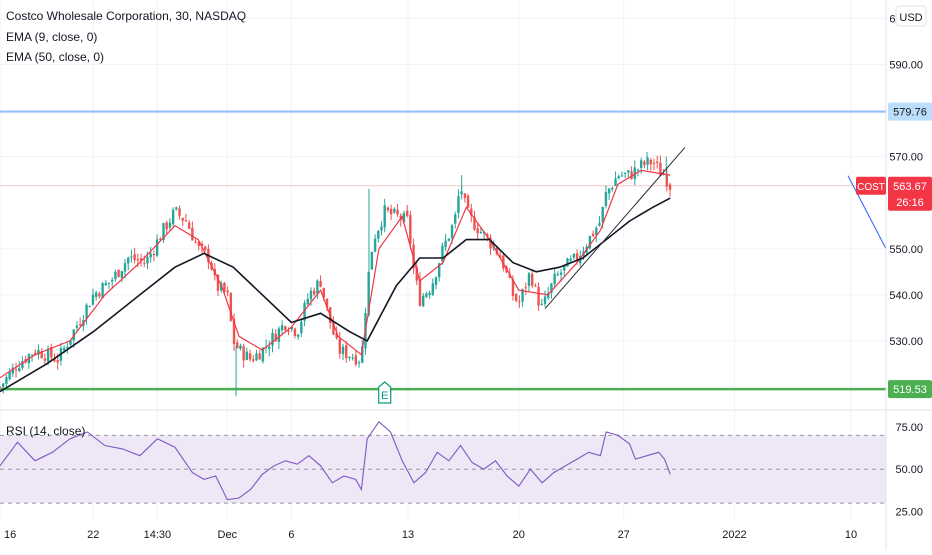  Describe the element at coordinates (126, 16) in the screenshot. I see `legend-title: Costco Wholesale Corporation, 30, NASDAQ` at that location.